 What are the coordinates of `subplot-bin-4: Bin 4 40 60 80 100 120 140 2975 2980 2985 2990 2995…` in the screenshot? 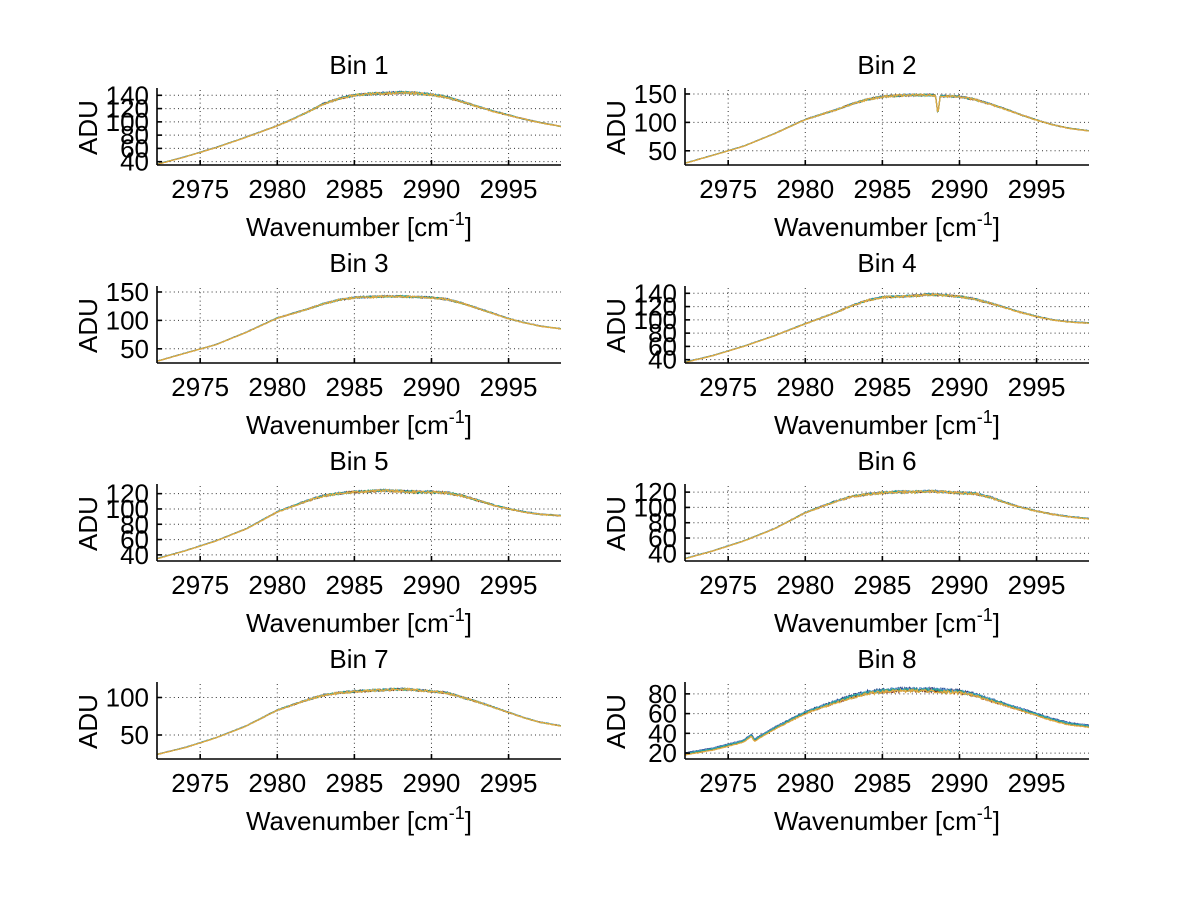 It's located at (885, 348).